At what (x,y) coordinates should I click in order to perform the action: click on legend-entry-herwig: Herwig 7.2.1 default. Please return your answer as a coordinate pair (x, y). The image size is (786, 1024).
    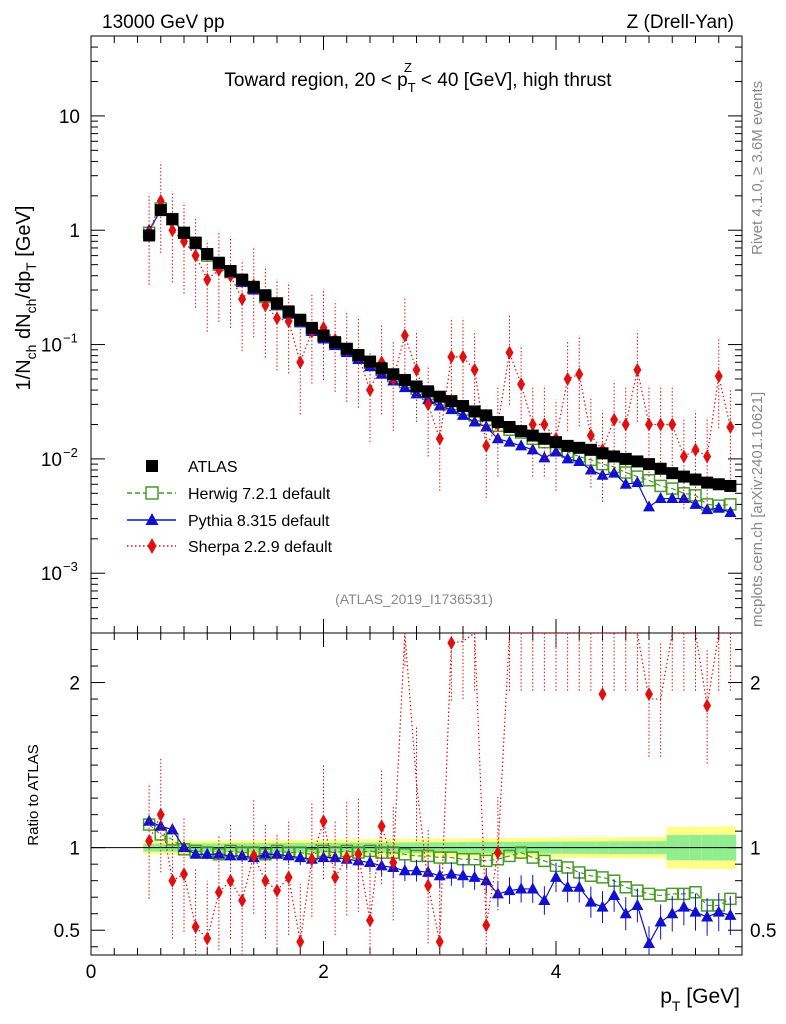
    Looking at the image, I should click on (229, 494).